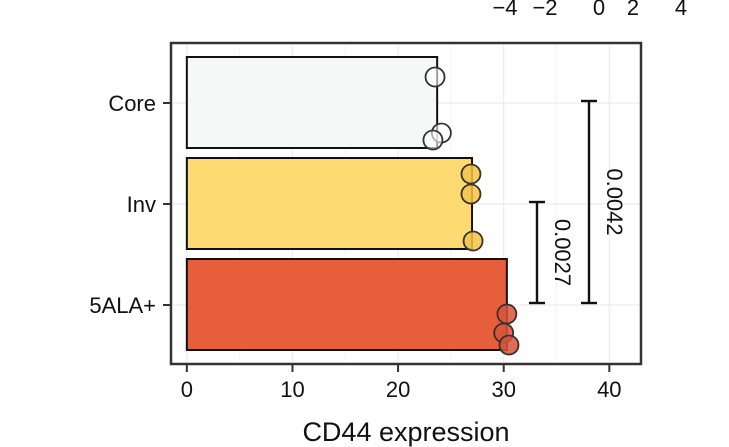 The height and width of the screenshot is (447, 729). What do you see at coordinates (578, 202) in the screenshot?
I see `significance-brackets: 0.0027 0.0042` at bounding box center [578, 202].